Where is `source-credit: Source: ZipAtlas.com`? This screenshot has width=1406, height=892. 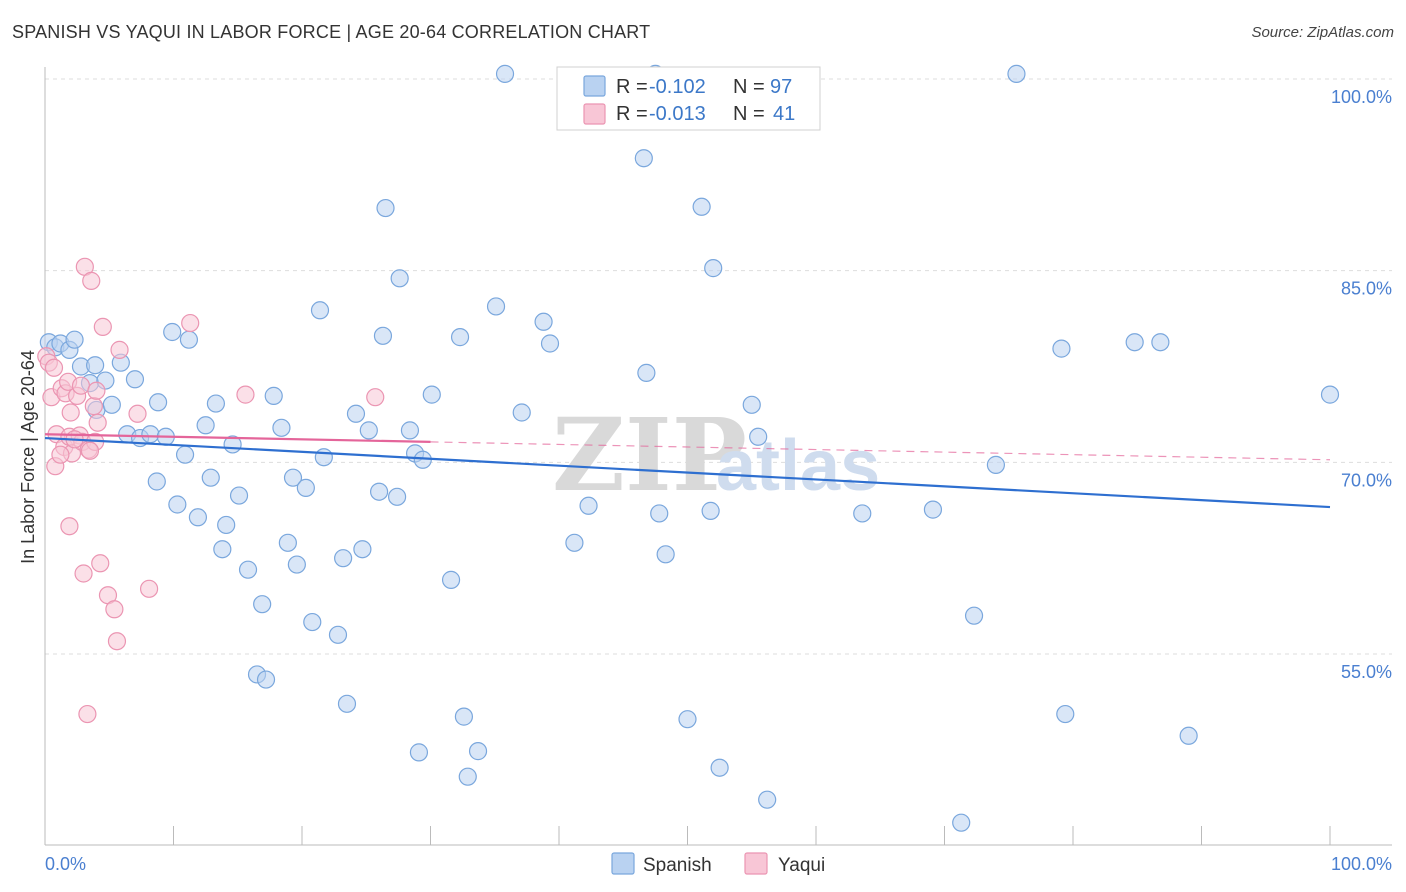
source-credit: Source: ZipAtlas.com is located at coordinates (1322, 32).